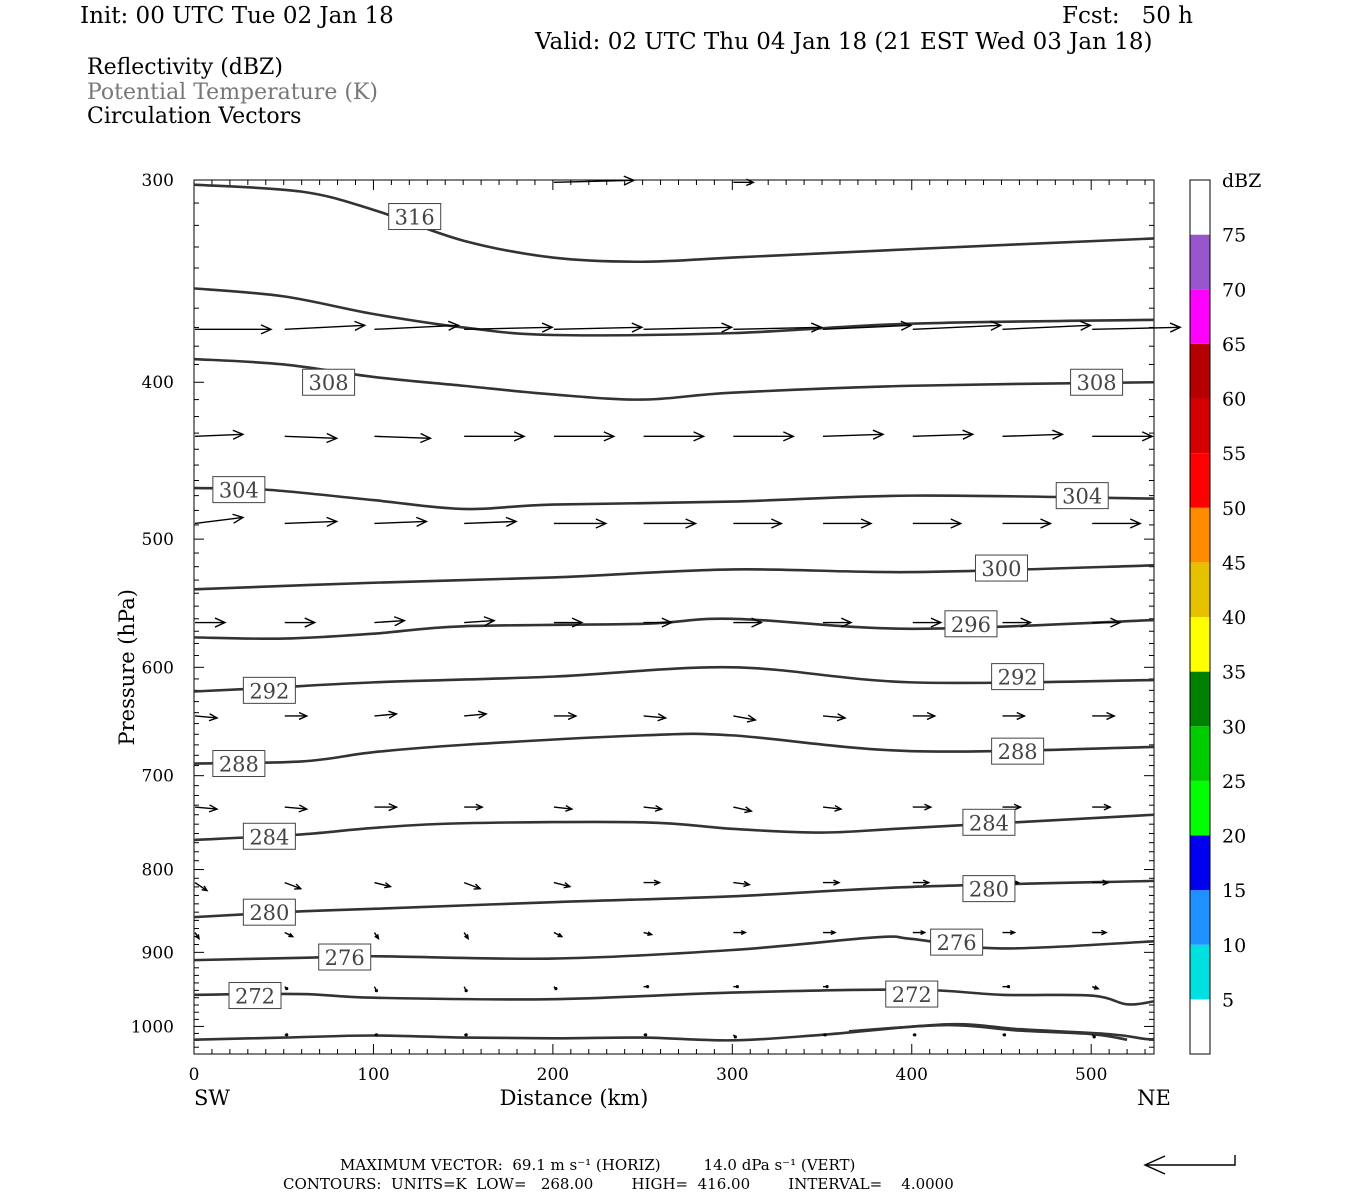  Describe the element at coordinates (194, 116) in the screenshot. I see `field-vectors-label: Circulation Vectors` at that location.